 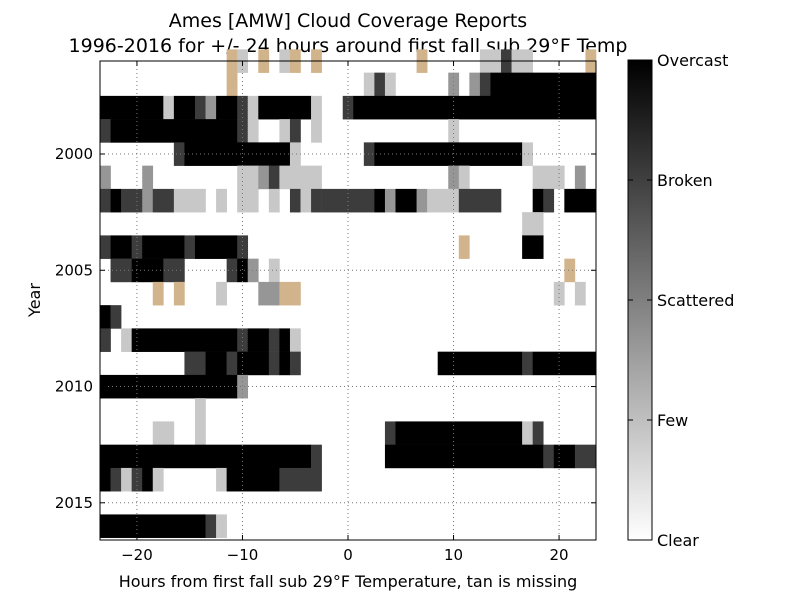 What do you see at coordinates (74, 154) in the screenshot?
I see `y-tick-label: 2000` at bounding box center [74, 154].